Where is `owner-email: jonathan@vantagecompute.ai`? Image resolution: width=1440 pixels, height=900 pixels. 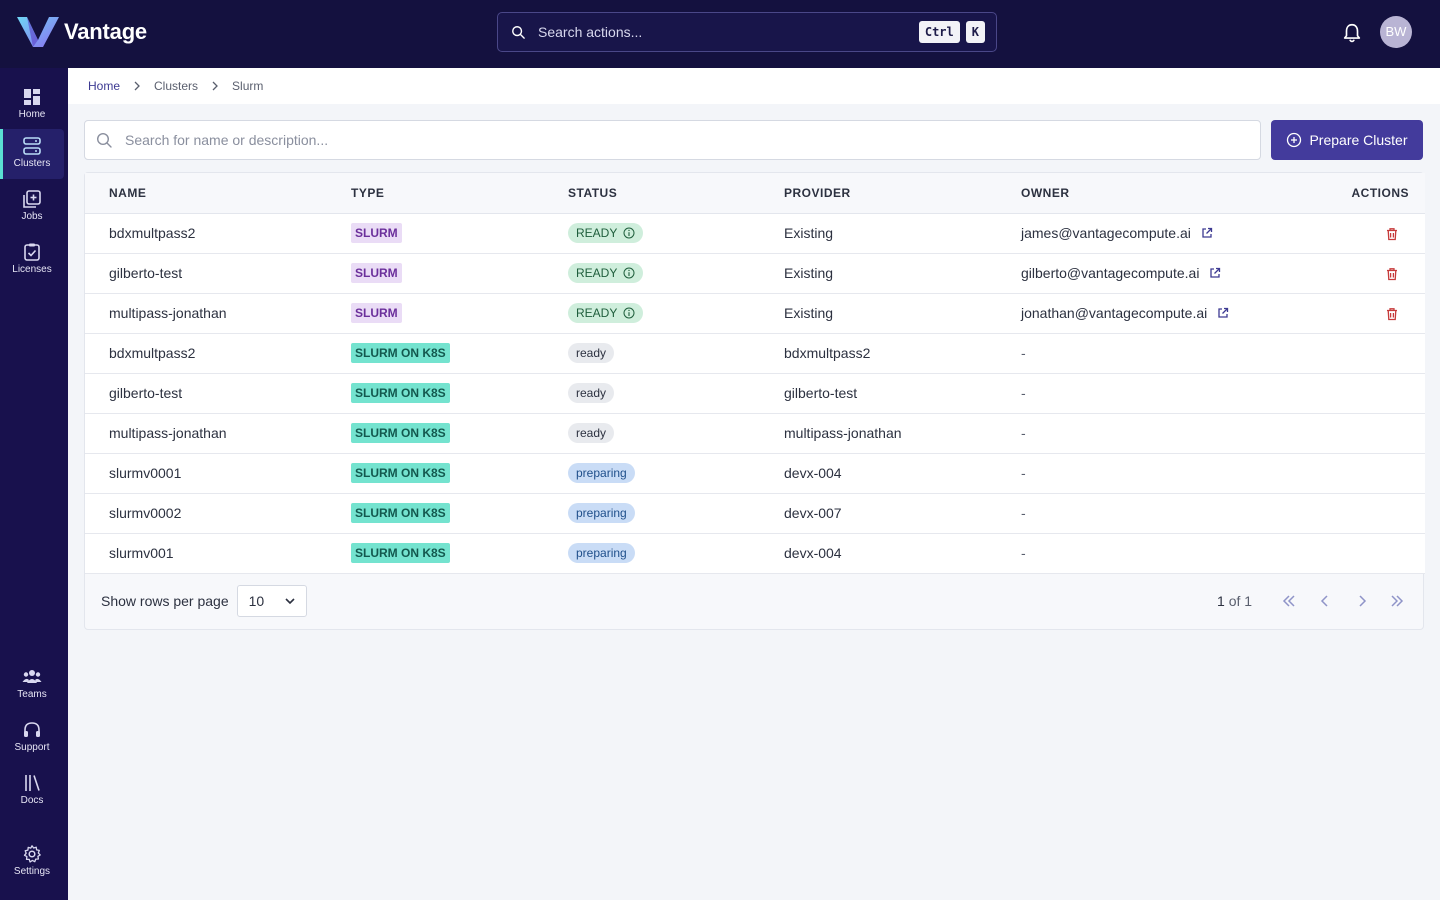 owner-email: jonathan@vantagecompute.ai is located at coordinates (1114, 313).